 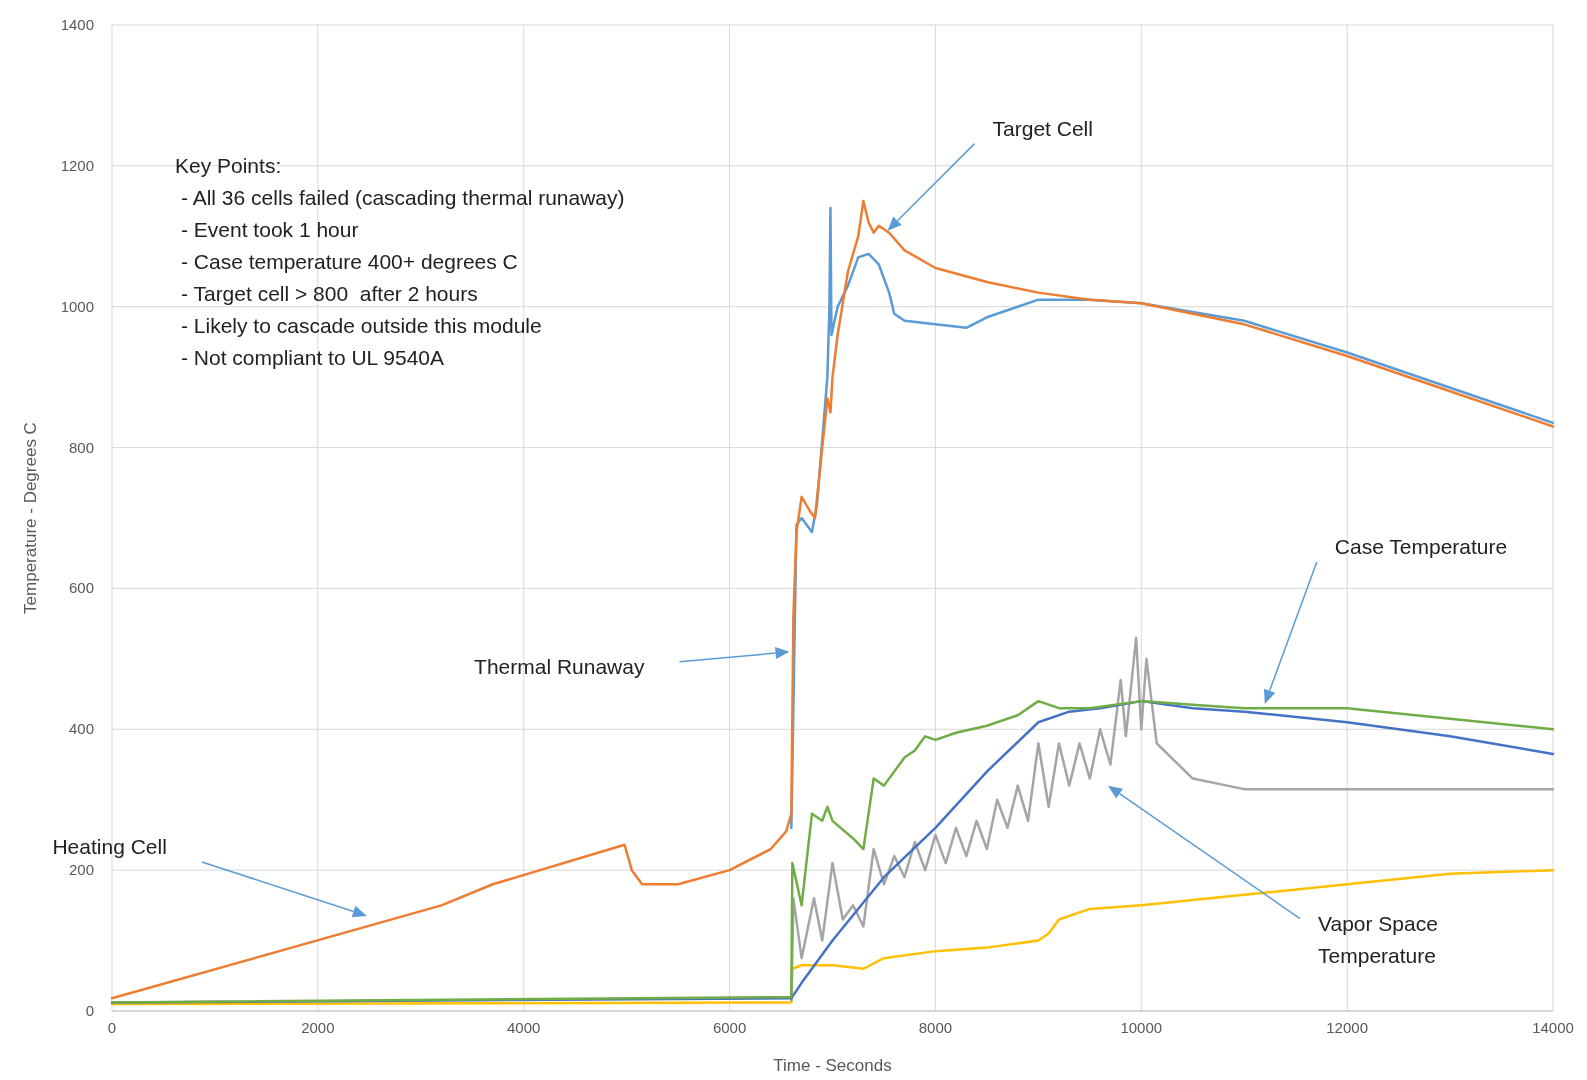 I want to click on x-tick-label: 10000, so click(x=1141, y=1027).